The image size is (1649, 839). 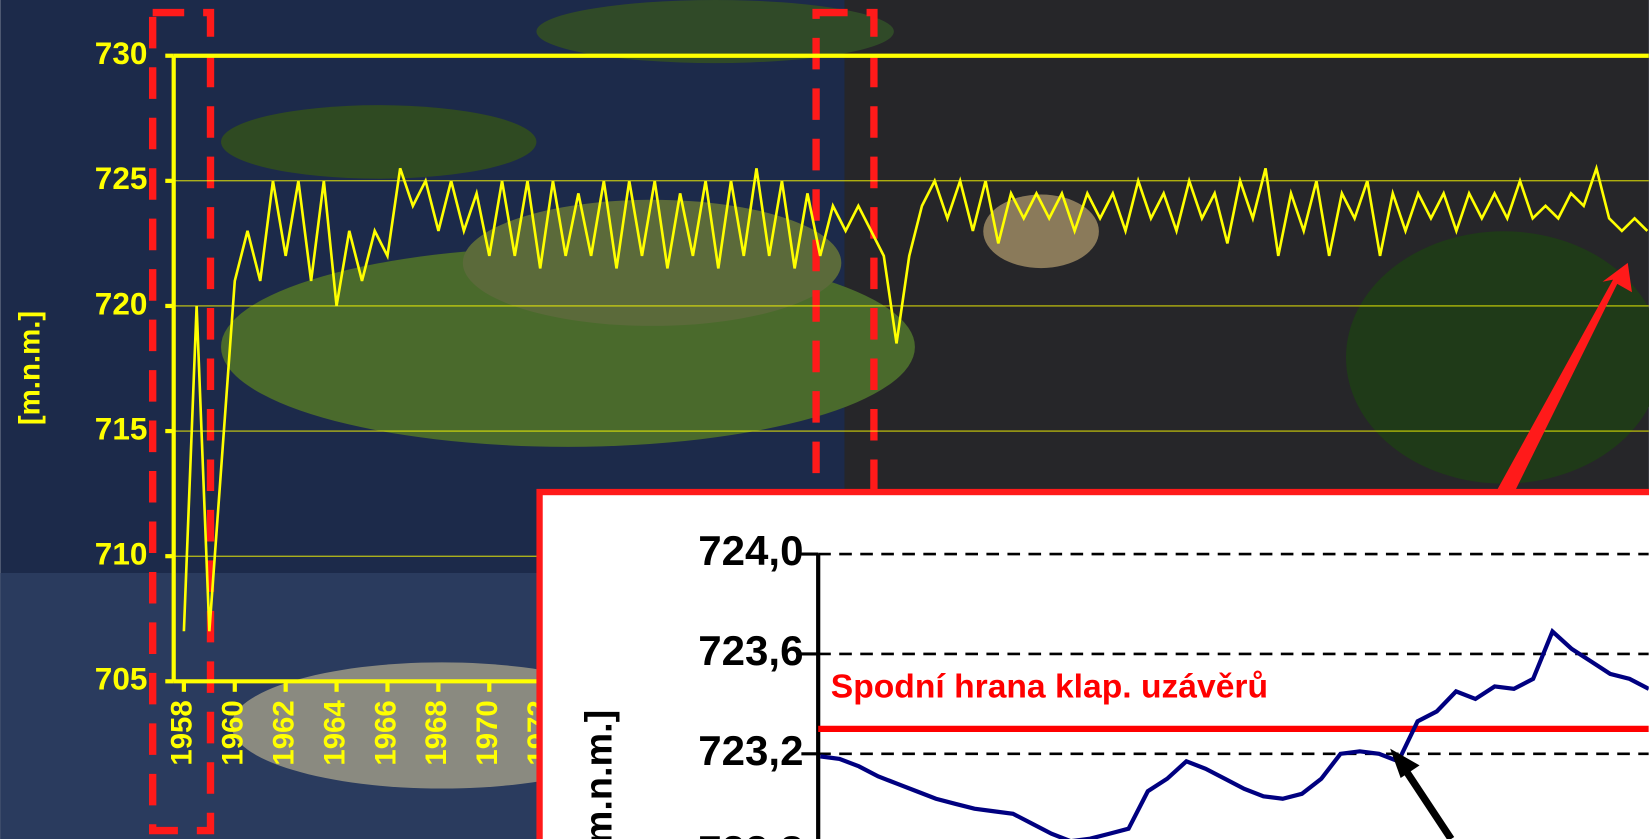 I want to click on x-tick-label: 1960, so click(x=233, y=732).